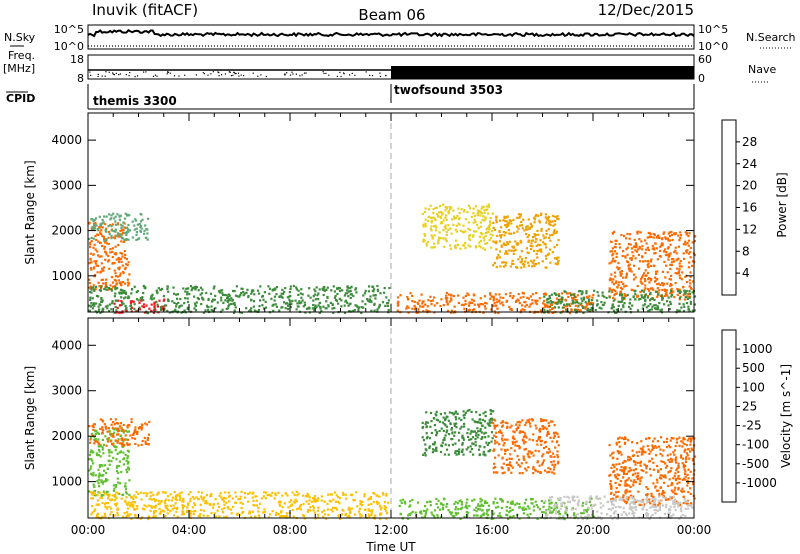 This screenshot has width=800, height=554. What do you see at coordinates (290, 530) in the screenshot?
I see `x-tick-label: 08:00` at bounding box center [290, 530].